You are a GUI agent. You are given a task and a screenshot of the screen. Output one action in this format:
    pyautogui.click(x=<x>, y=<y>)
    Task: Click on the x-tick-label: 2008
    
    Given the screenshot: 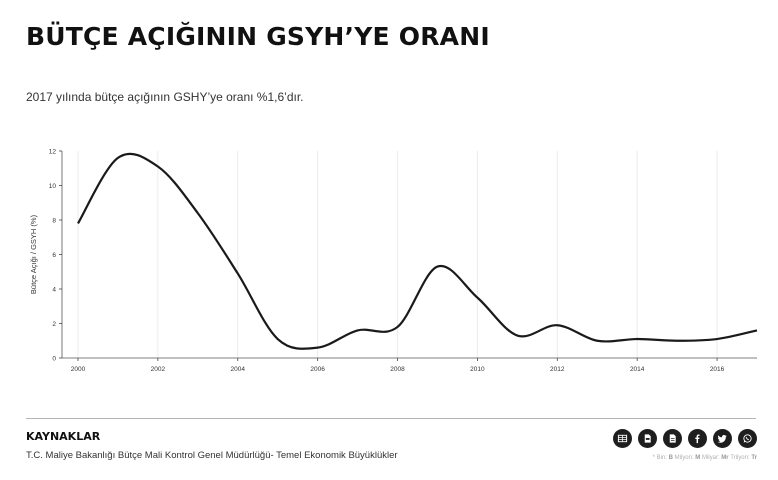 What is the action you would take?
    pyautogui.click(x=397, y=369)
    